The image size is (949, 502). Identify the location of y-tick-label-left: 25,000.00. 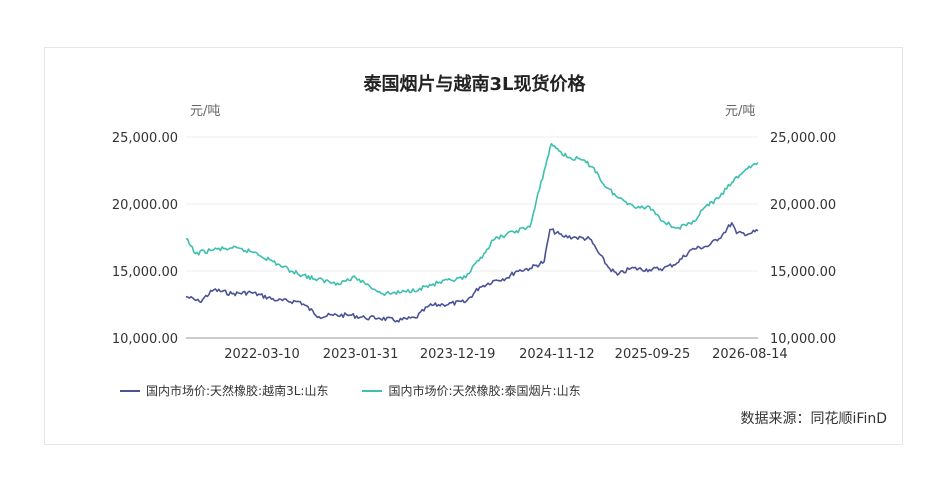
(145, 138).